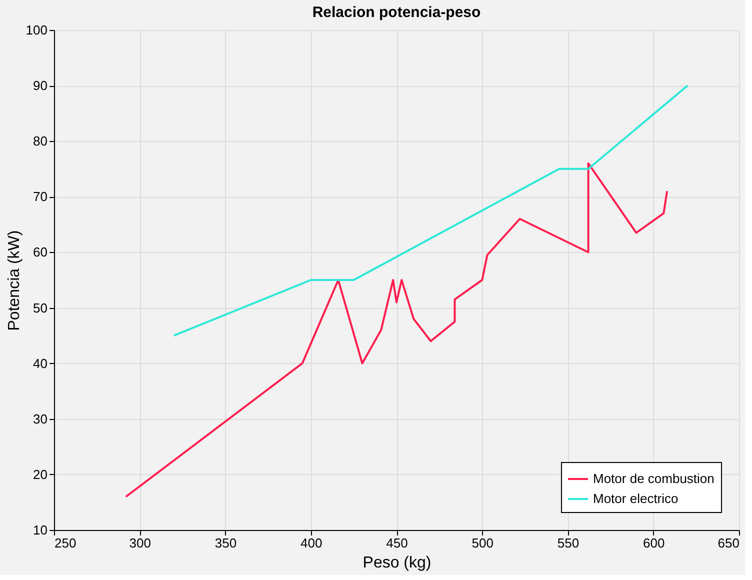  Describe the element at coordinates (40, 418) in the screenshot. I see `y-tick-label: 30` at that location.